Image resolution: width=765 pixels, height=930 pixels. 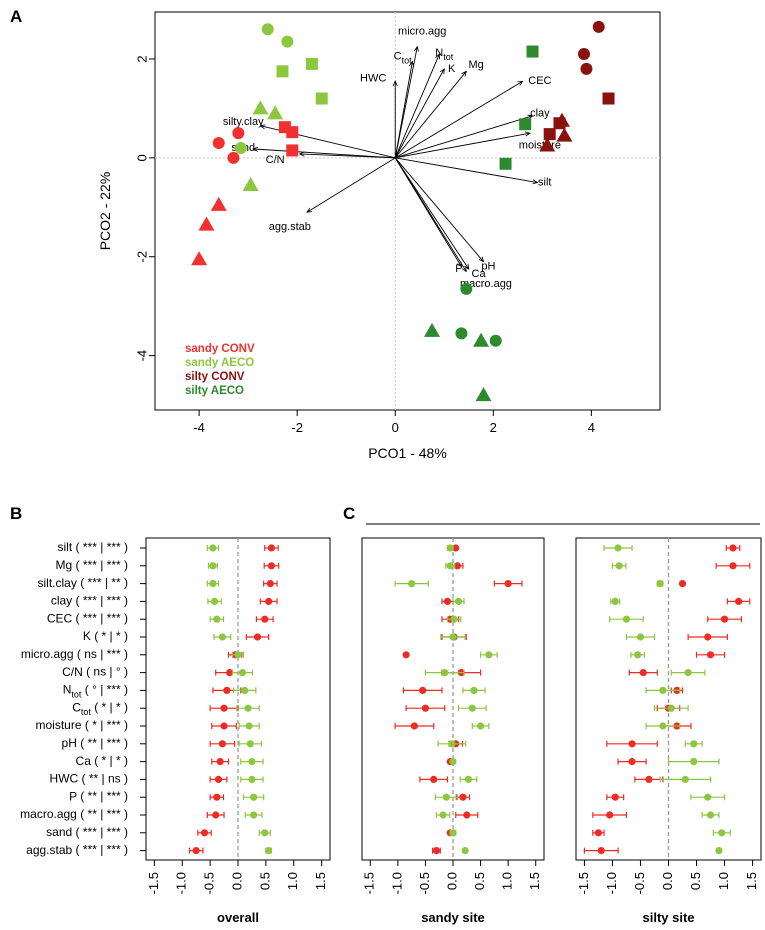 I want to click on vector-label-agg-stab: agg.stab, so click(x=290, y=227).